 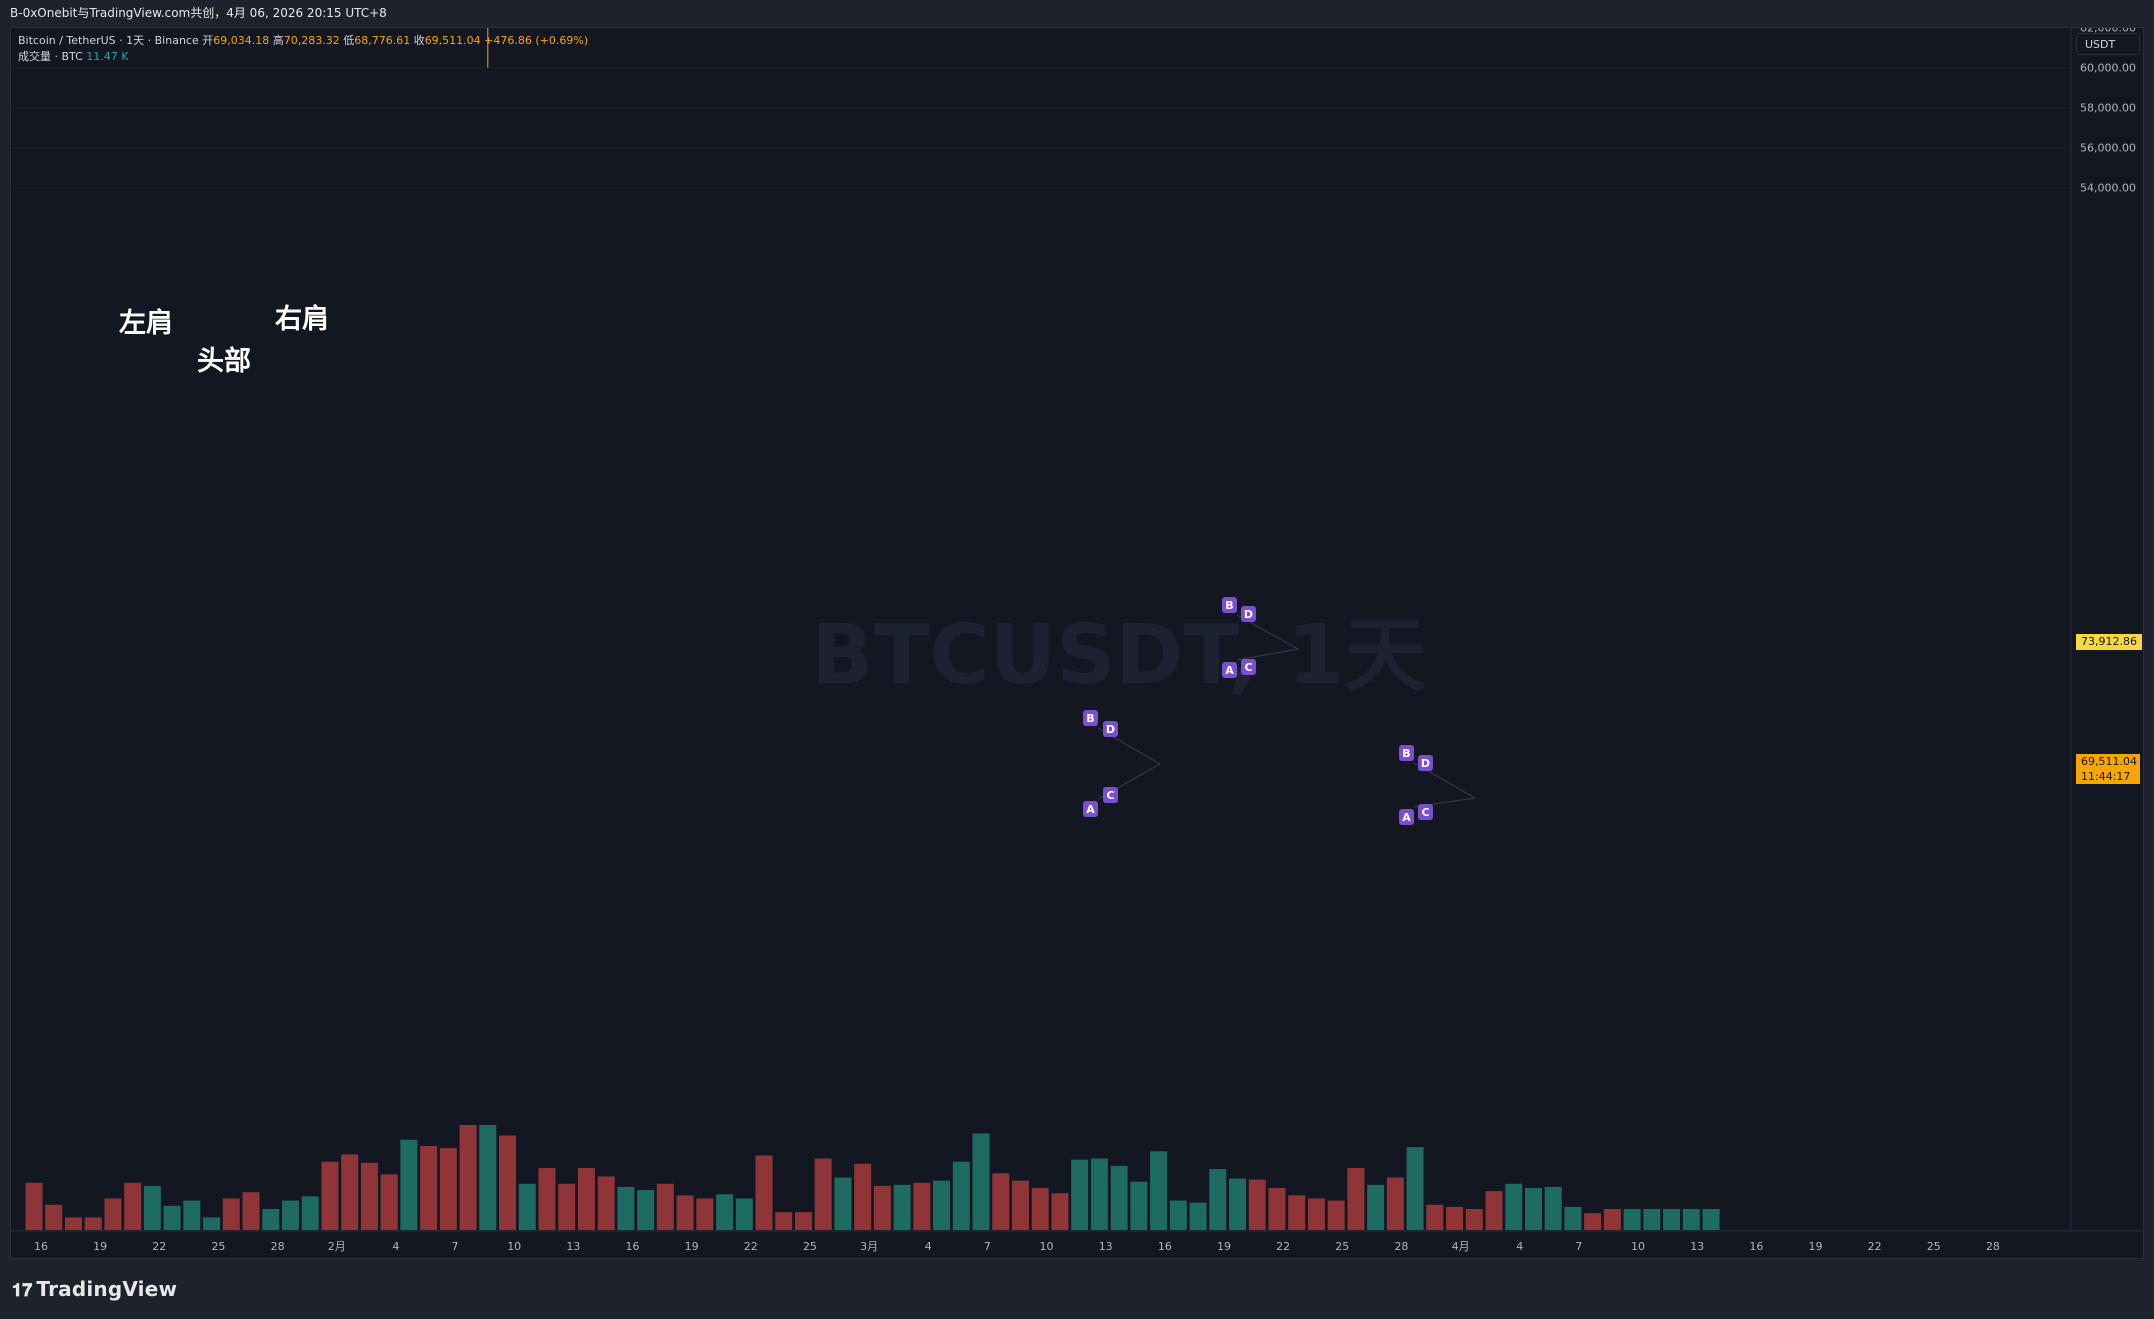 What do you see at coordinates (2109, 642) in the screenshot?
I see `resistance-price-tag: 73,912.86` at bounding box center [2109, 642].